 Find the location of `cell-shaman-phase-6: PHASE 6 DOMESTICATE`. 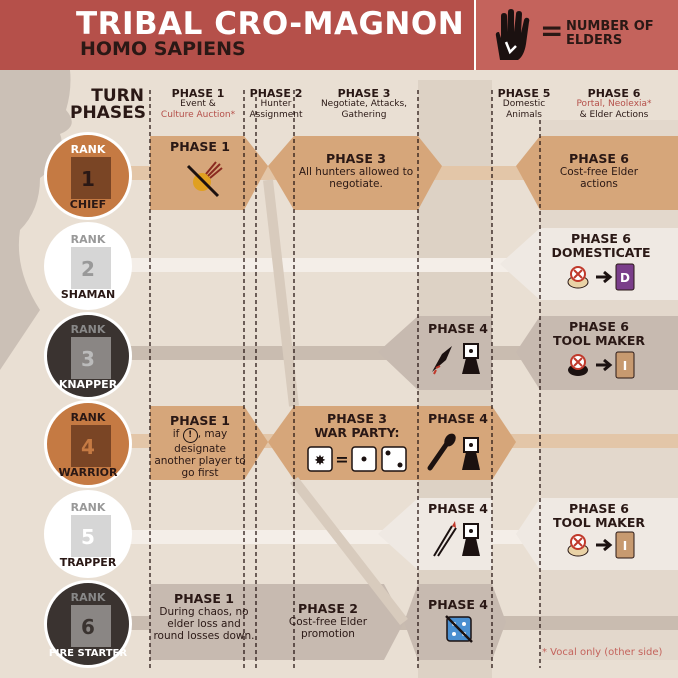

cell-shaman-phase-6: PHASE 6 DOMESTICATE is located at coordinates (601, 246).